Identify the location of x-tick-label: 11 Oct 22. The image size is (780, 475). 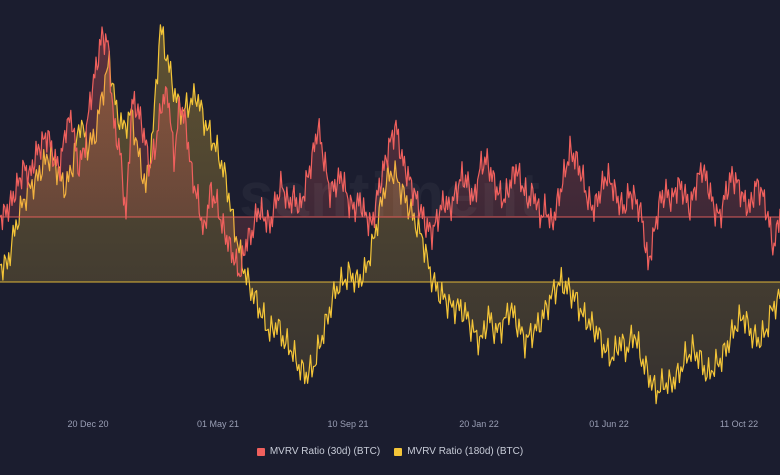
(739, 424).